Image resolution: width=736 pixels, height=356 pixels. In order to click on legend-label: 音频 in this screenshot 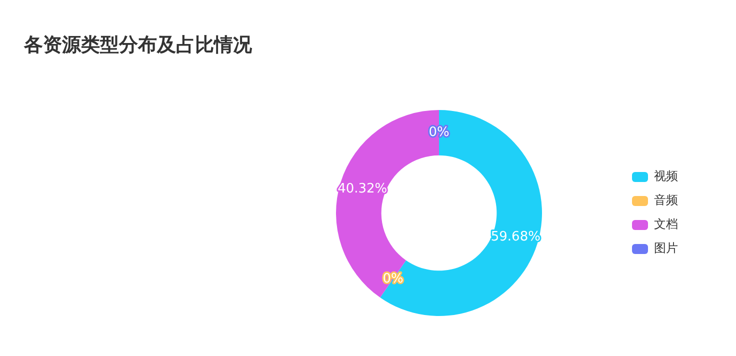, I will do `click(666, 200)`.